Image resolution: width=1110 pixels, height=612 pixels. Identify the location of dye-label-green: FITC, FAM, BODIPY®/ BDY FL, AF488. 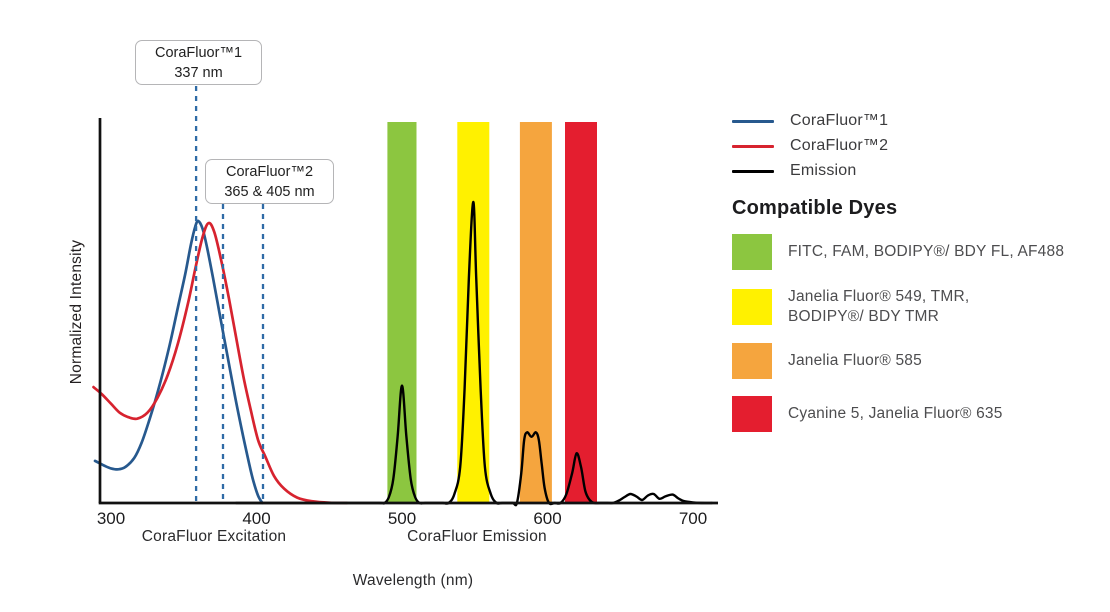
(926, 252).